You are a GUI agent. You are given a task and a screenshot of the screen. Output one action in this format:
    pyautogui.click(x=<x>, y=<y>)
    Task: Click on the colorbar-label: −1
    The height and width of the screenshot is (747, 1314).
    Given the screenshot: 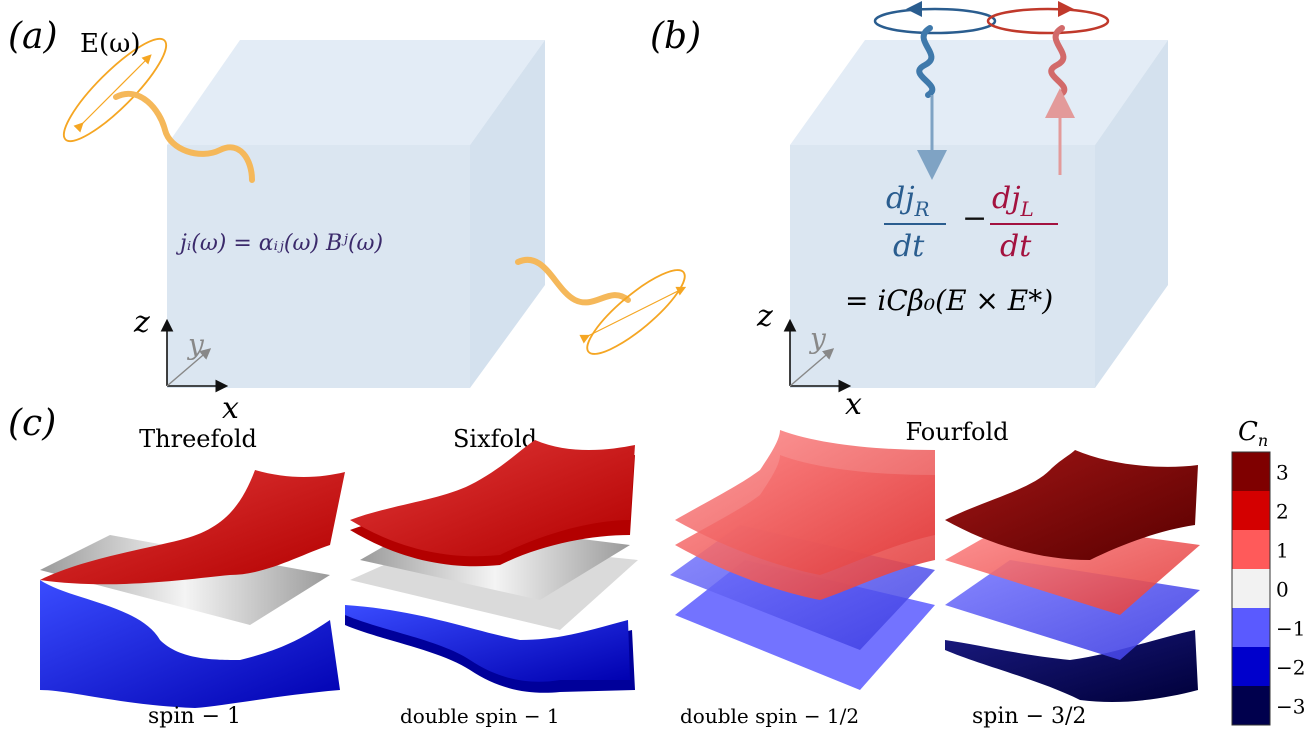 What is the action you would take?
    pyautogui.click(x=1290, y=629)
    